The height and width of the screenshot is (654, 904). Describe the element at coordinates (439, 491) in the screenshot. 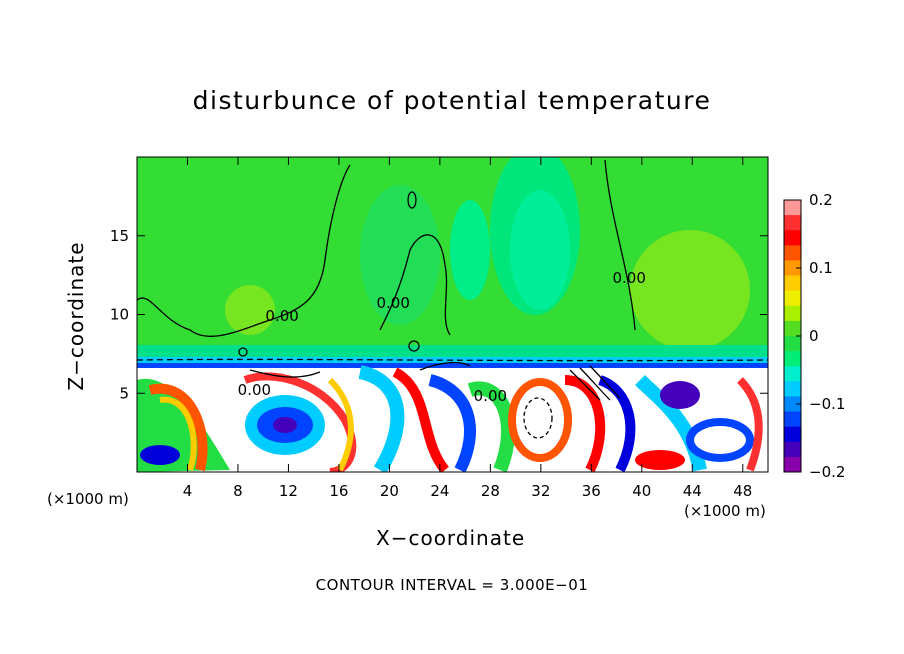

I see `x-tick-label: 24` at that location.